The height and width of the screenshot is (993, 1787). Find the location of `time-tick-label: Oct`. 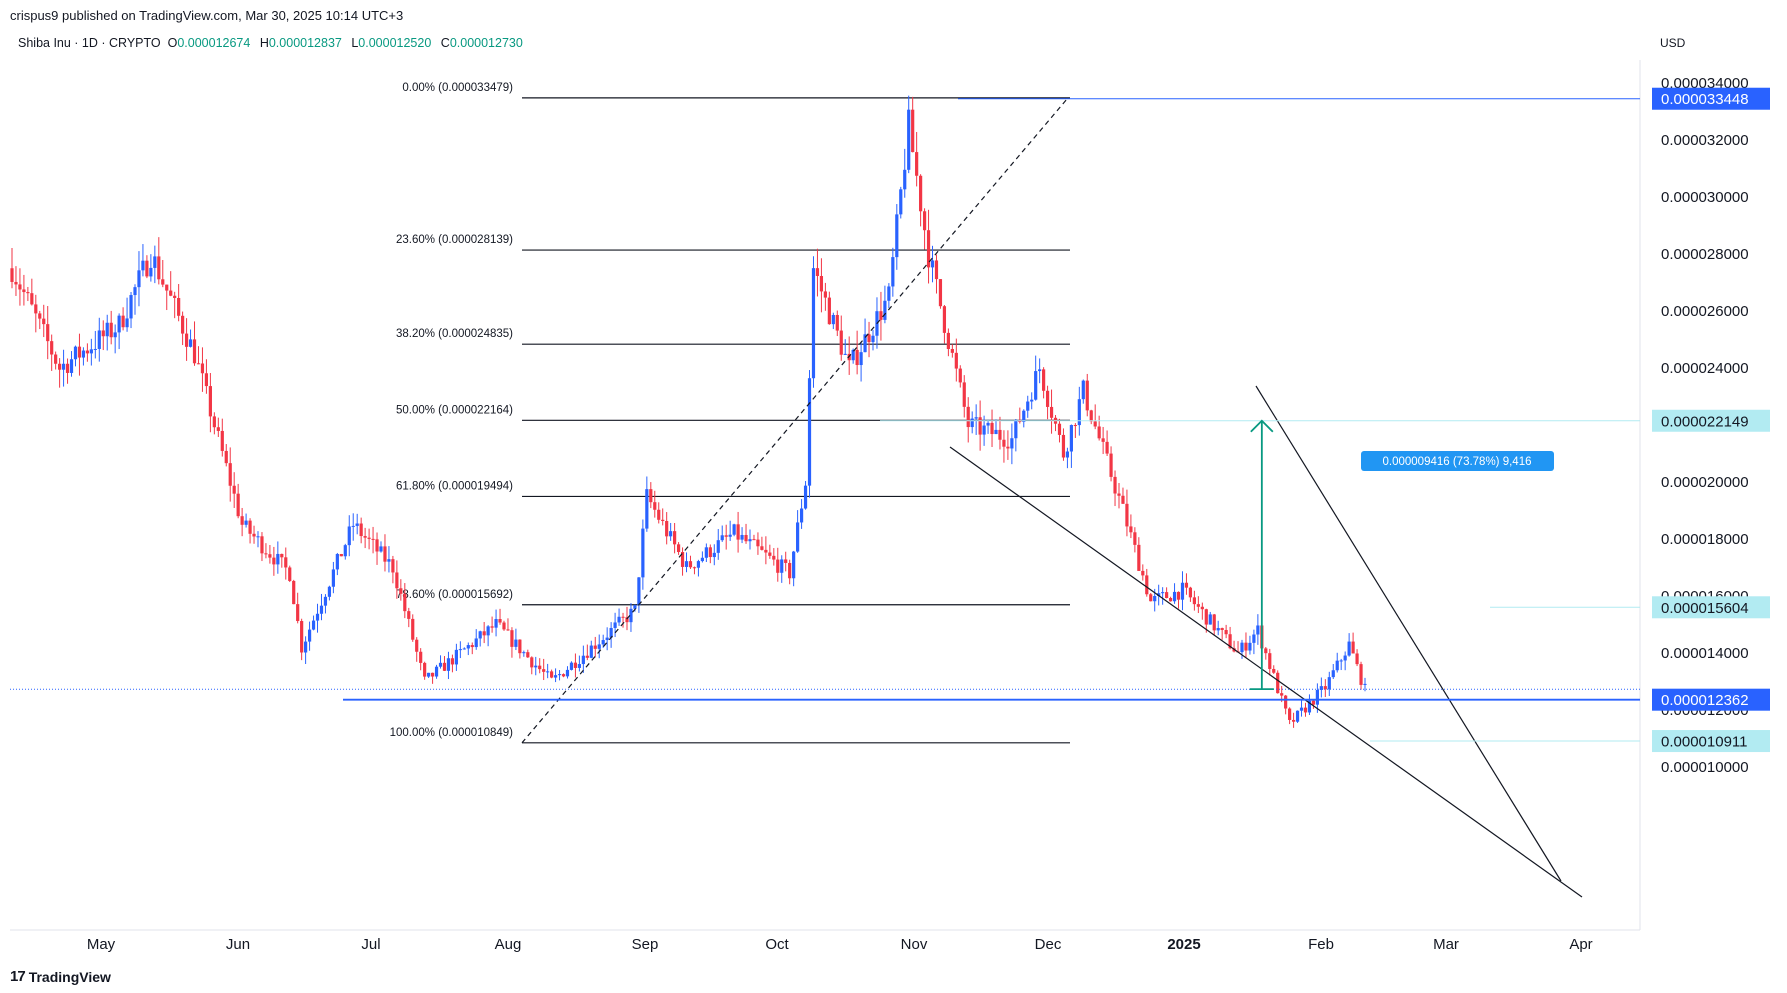

time-tick-label: Oct is located at coordinates (777, 944).